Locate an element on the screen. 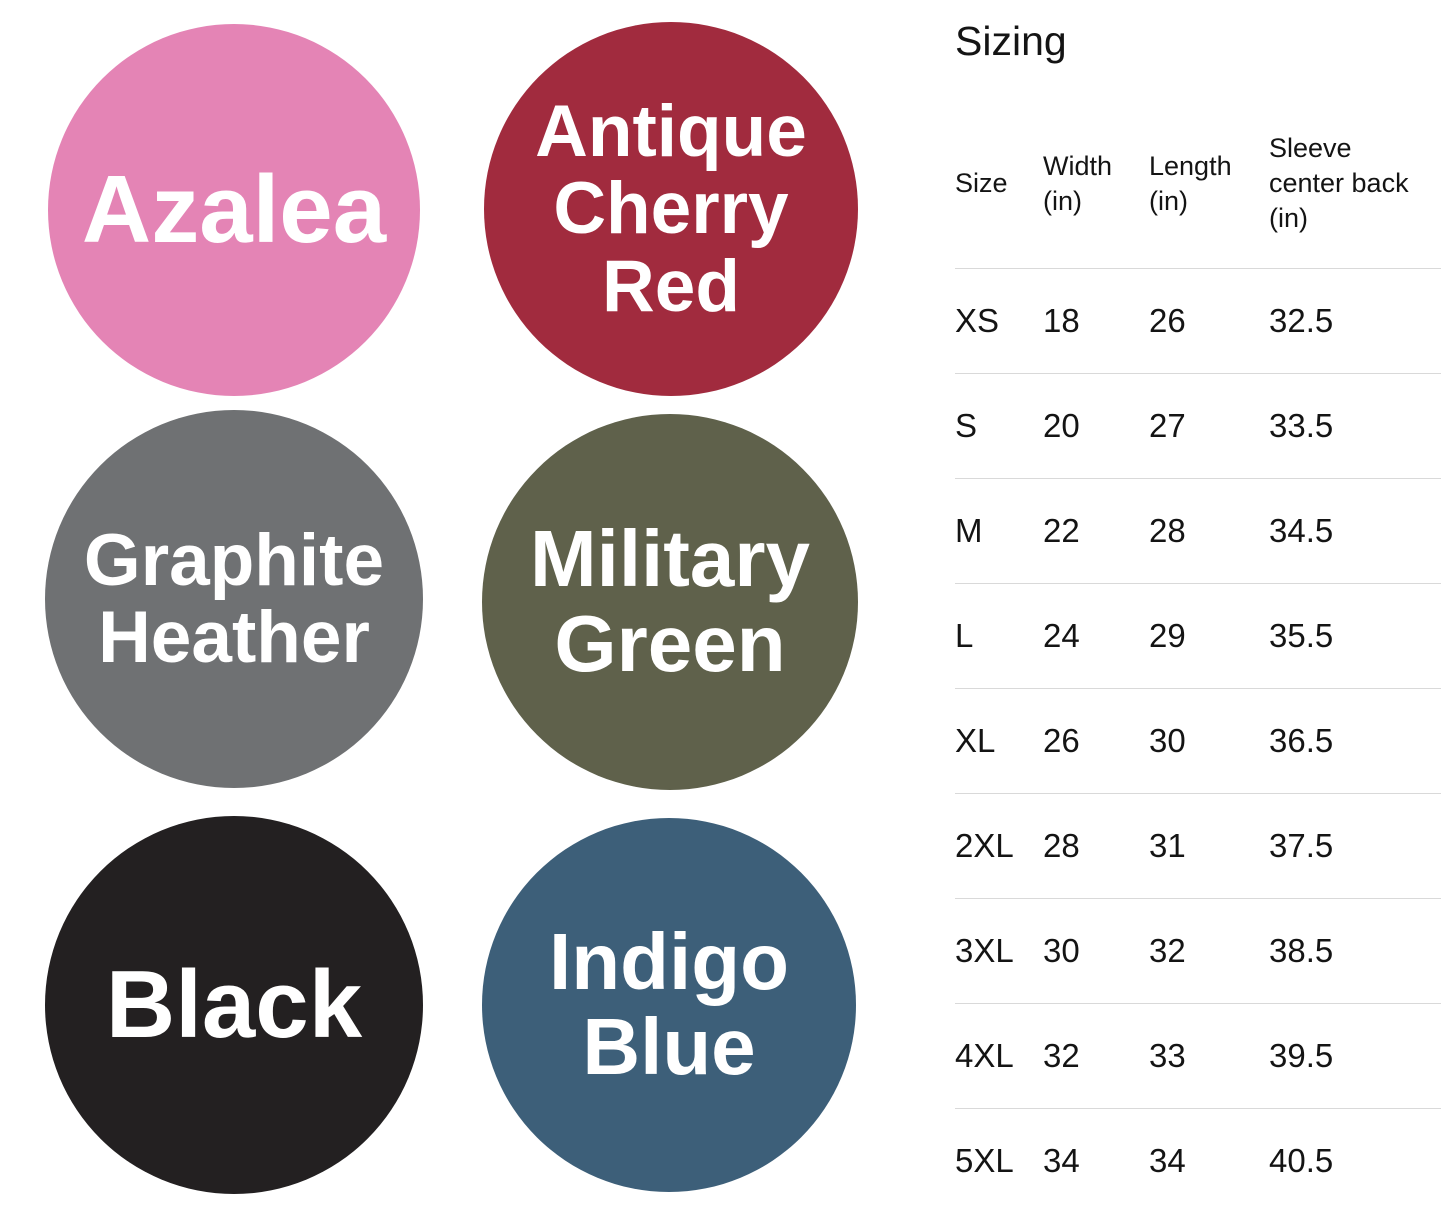 The image size is (1445, 1212). swatch-label: Blue is located at coordinates (669, 1046).